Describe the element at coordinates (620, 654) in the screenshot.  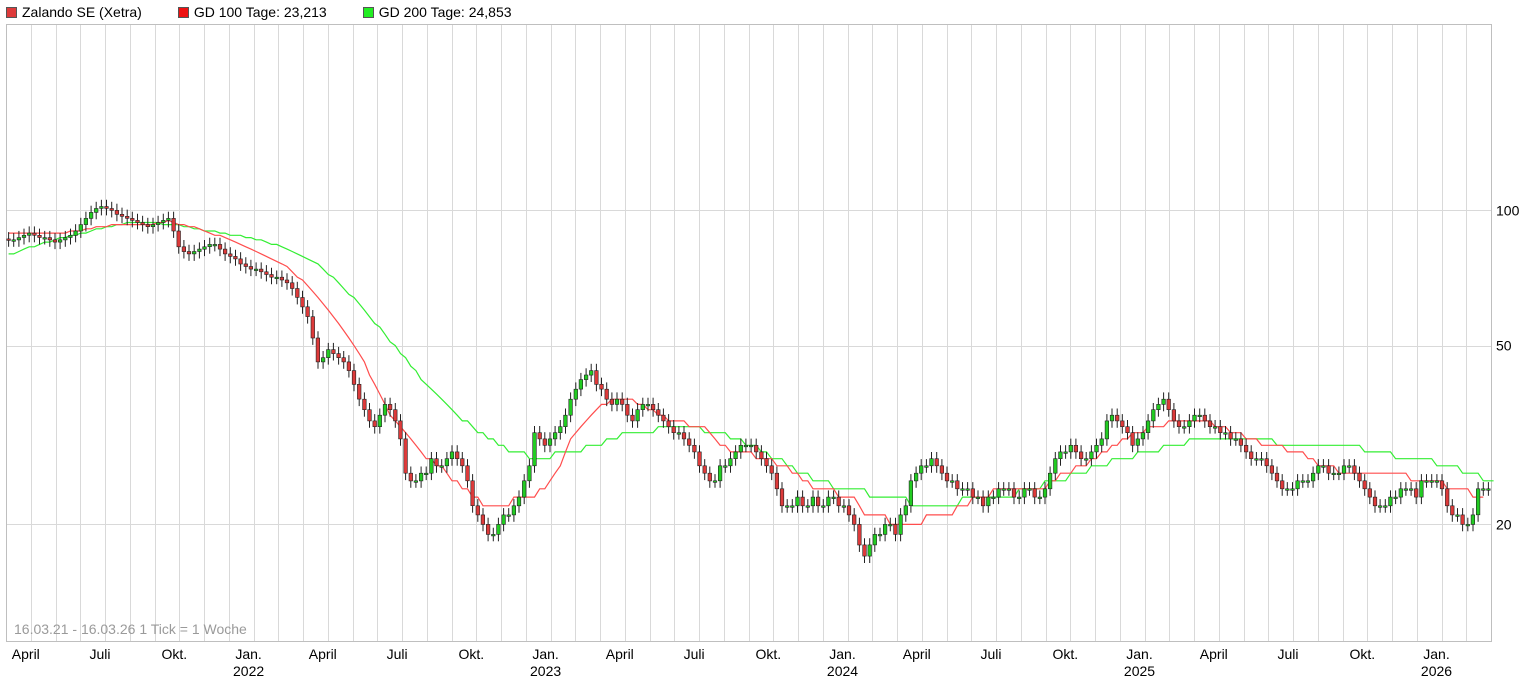
I see `x-tick-label: April` at that location.